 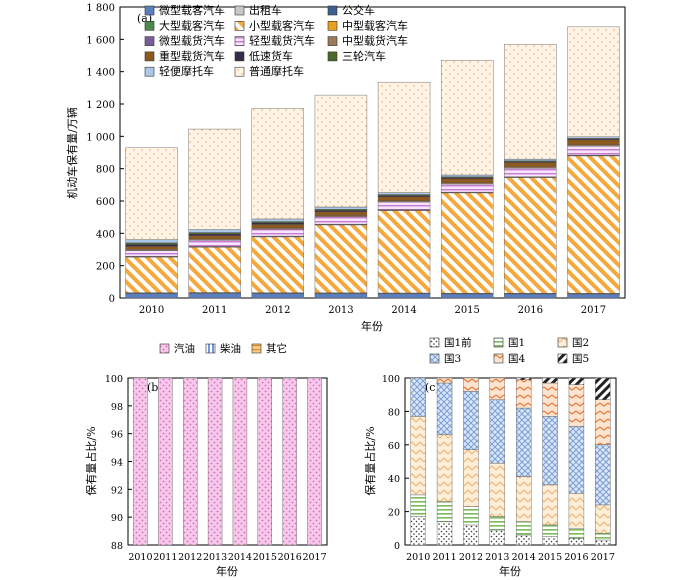 I want to click on y-tick-label: 200, so click(x=105, y=267).